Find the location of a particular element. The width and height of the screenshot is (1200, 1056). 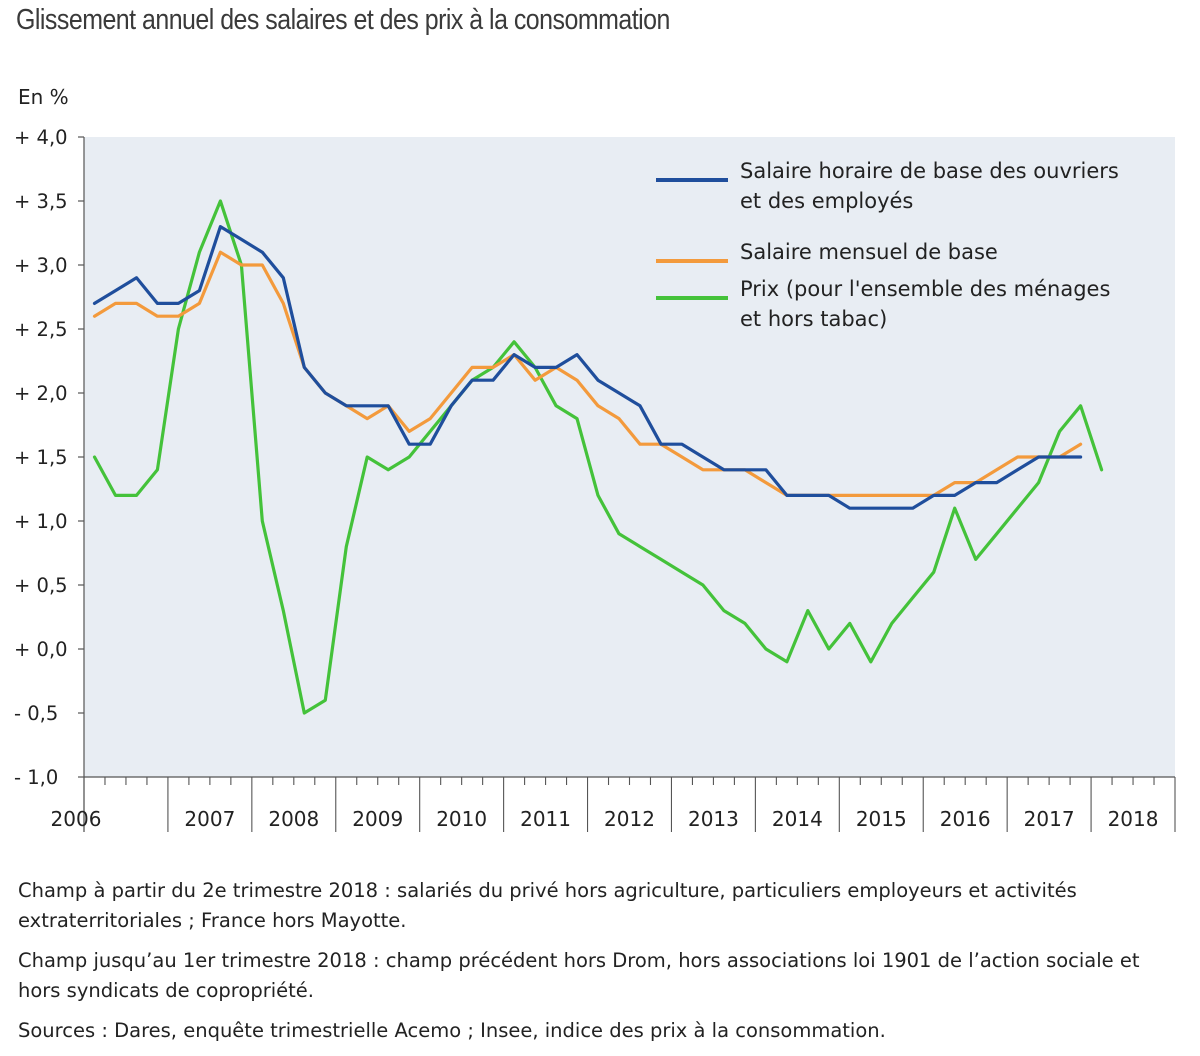

x-tick-label: 2010 is located at coordinates (461, 819).